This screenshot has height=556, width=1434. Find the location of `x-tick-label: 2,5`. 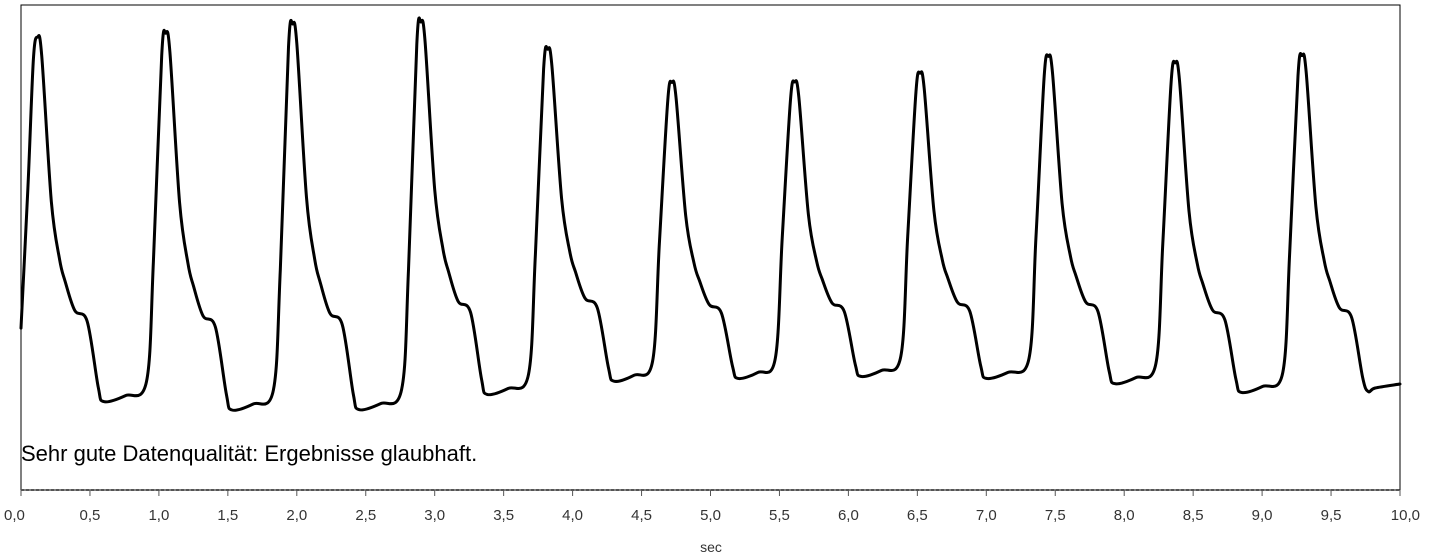

x-tick-label: 2,5 is located at coordinates (365, 515).